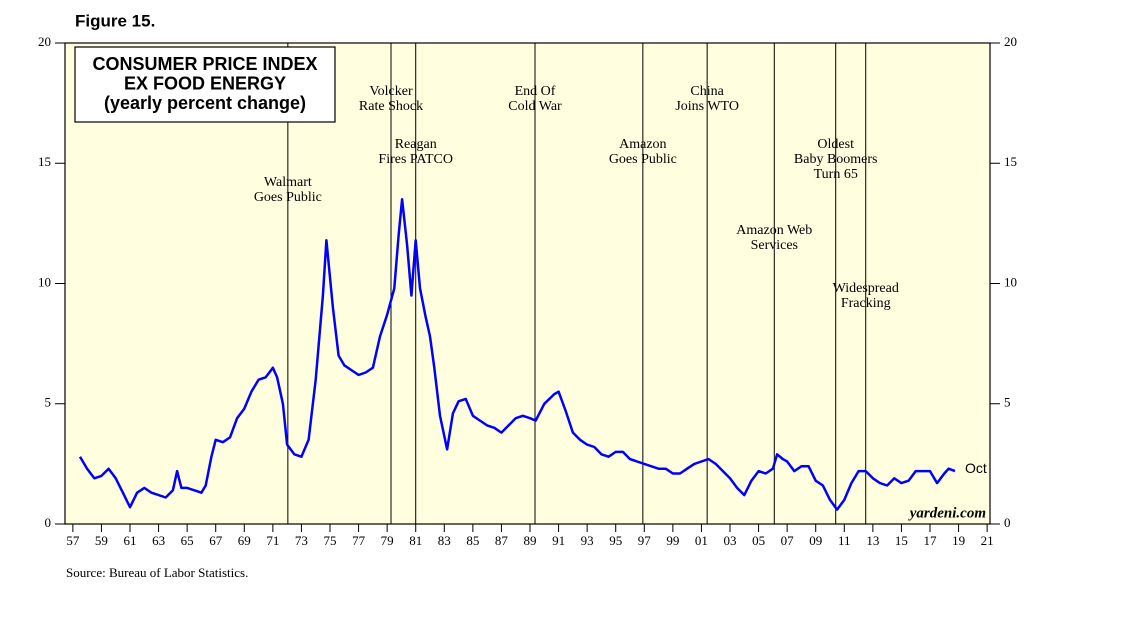 The image size is (1138, 626). Describe the element at coordinates (774, 230) in the screenshot. I see `event-label: Amazon Web` at that location.